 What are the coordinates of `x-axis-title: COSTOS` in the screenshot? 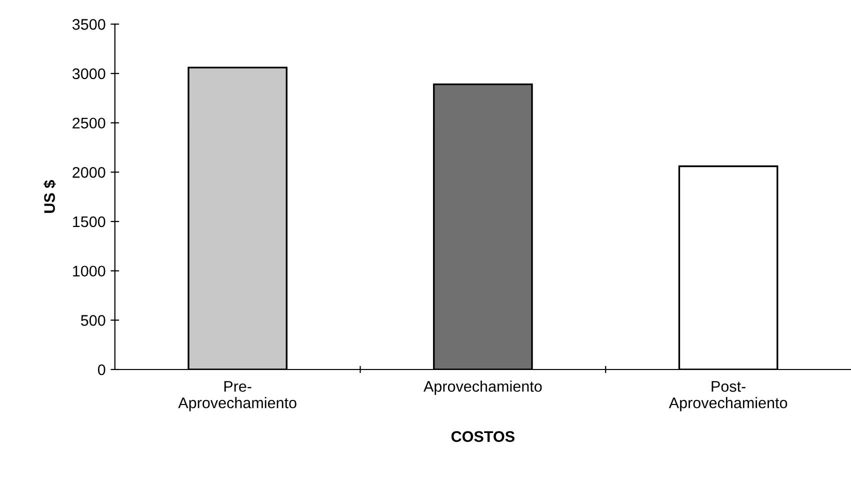 It's located at (482, 436).